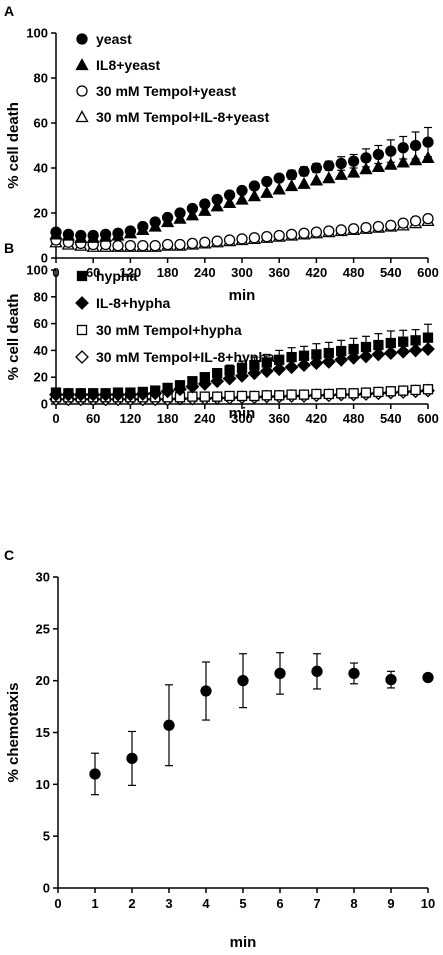 The height and width of the screenshot is (955, 443). Describe the element at coordinates (391, 418) in the screenshot. I see `x-tick-label: 540` at that location.